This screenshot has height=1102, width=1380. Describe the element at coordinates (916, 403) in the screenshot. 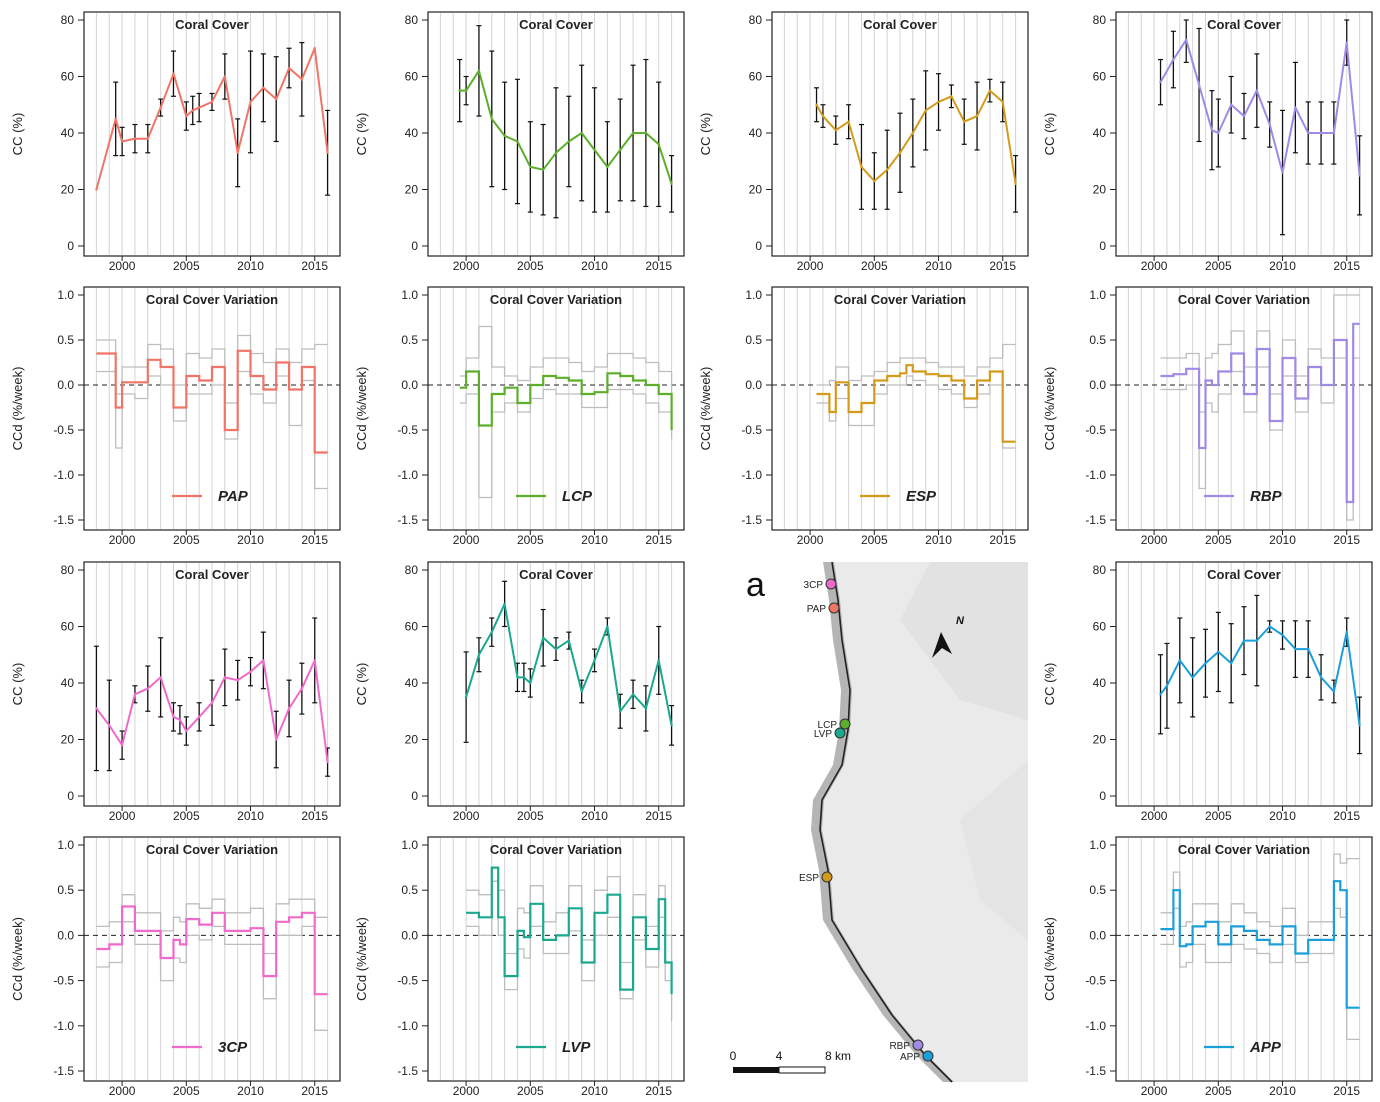

I see `series-step-ESP` at that location.